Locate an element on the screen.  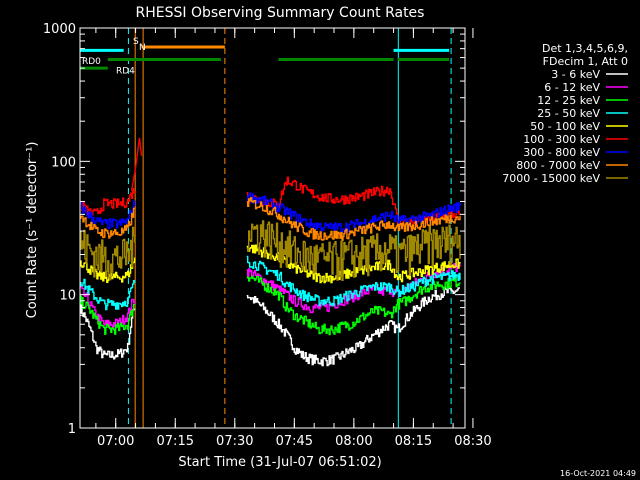
x-tick-label: 07:45 is located at coordinates (294, 441).